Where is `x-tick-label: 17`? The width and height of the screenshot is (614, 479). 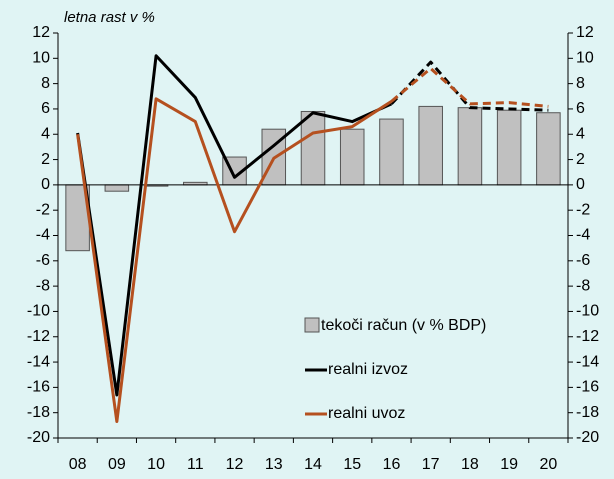
x-tick-label: 17 is located at coordinates (431, 464).